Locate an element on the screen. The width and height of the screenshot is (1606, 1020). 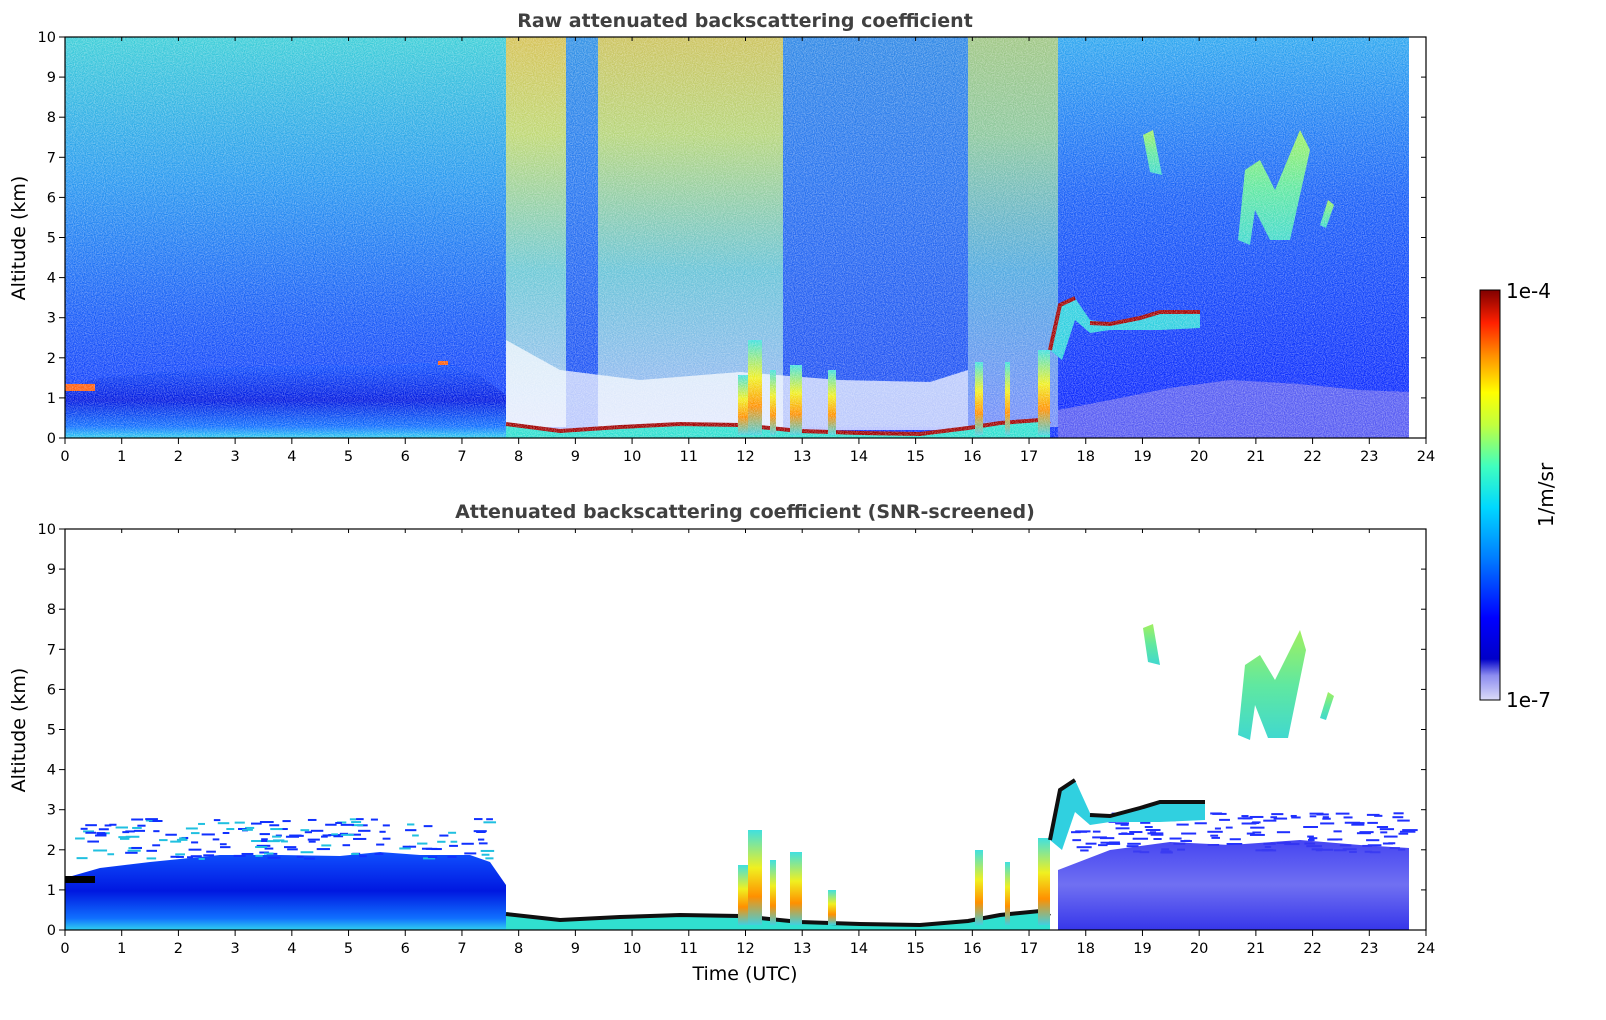
screened-elevated-cloud-layer is located at coordinates (1127, 815).